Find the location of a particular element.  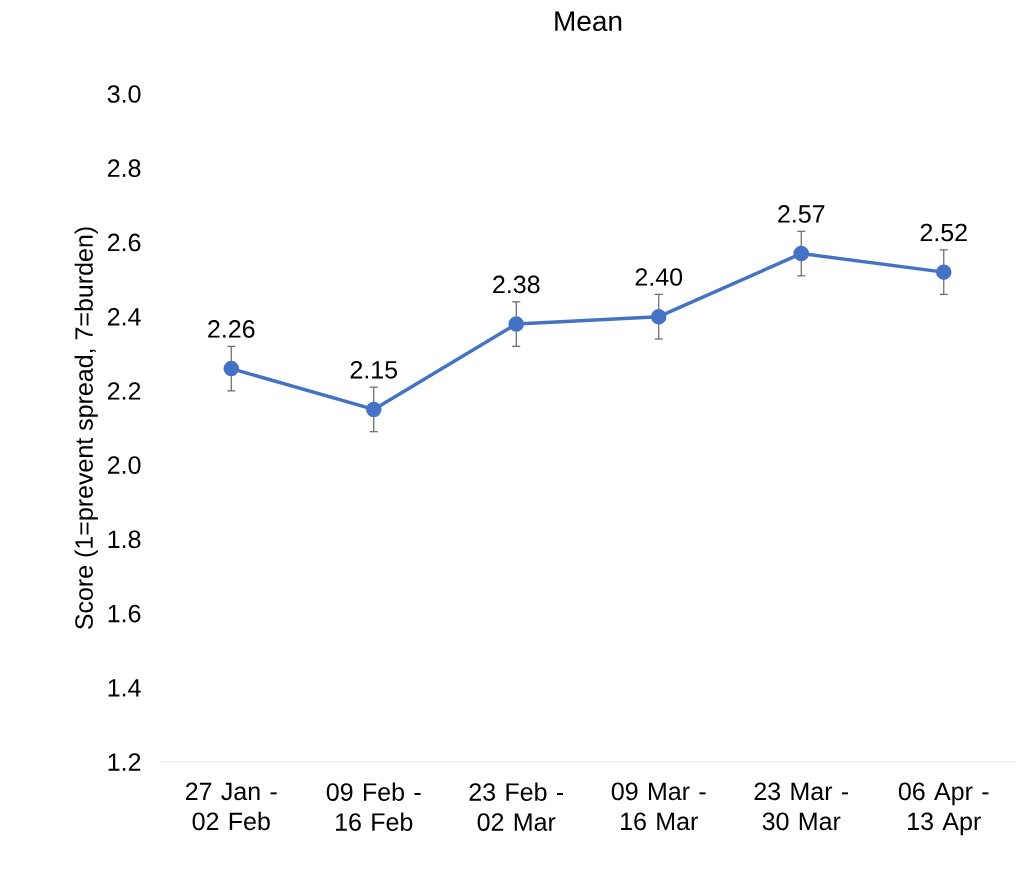

y-tick-label: 2.4 is located at coordinates (124, 316).